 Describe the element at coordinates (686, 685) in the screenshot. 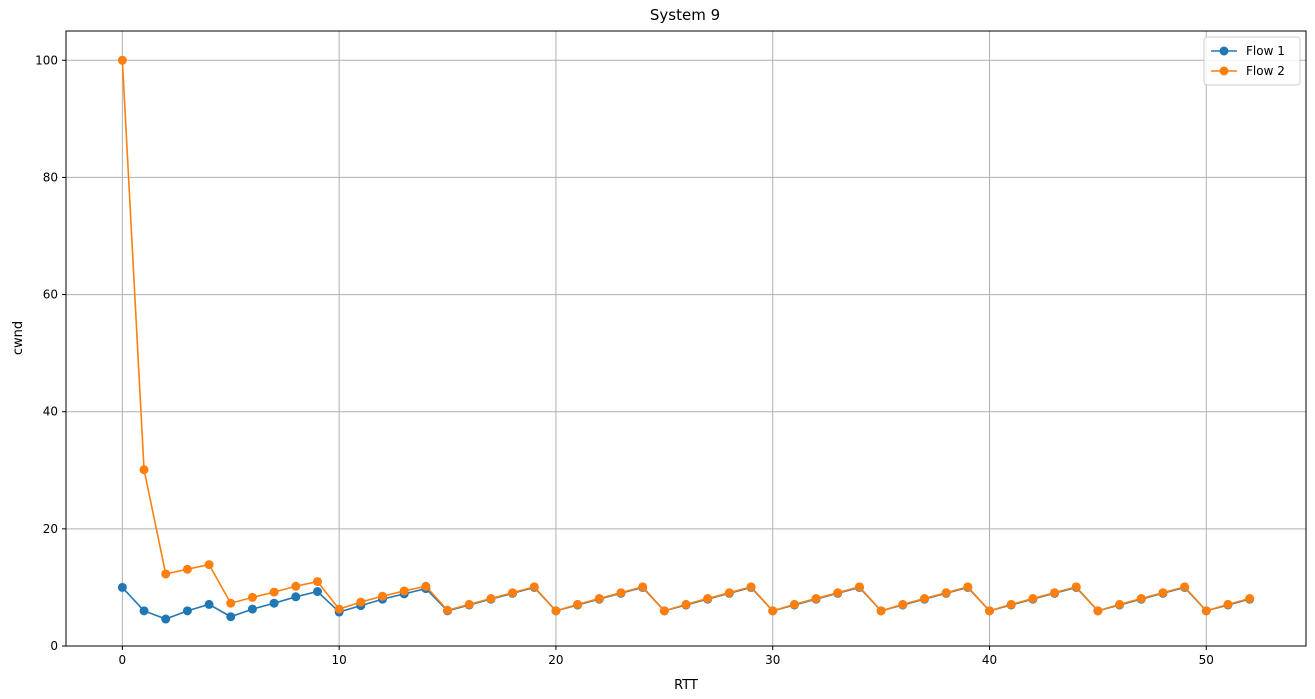

I see `x-axis-label: RTT` at that location.